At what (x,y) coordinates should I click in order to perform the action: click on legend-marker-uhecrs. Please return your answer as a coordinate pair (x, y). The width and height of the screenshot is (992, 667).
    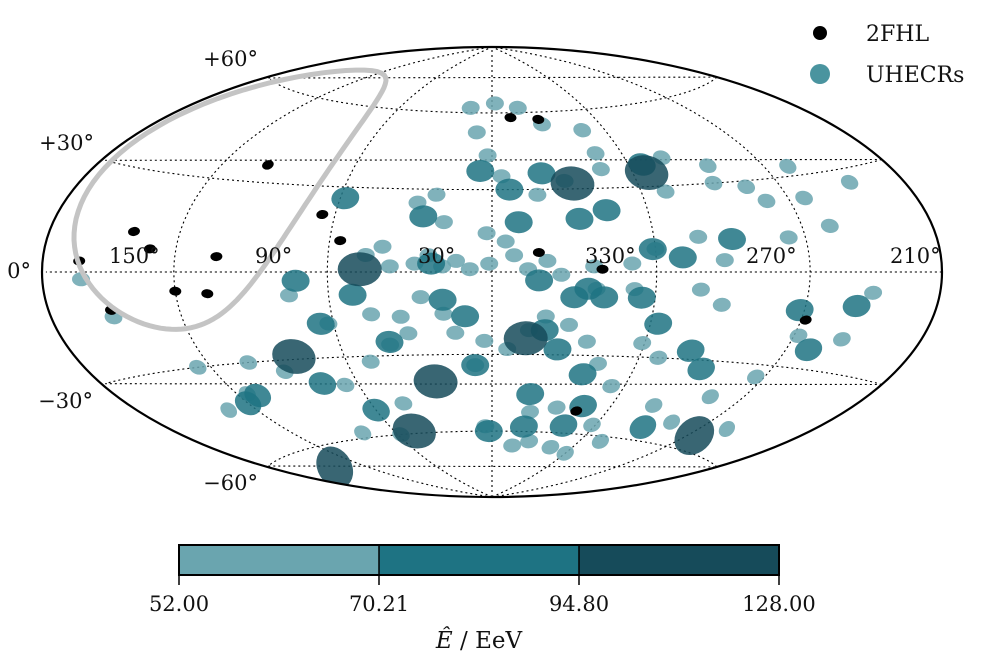
    Looking at the image, I should click on (820, 74).